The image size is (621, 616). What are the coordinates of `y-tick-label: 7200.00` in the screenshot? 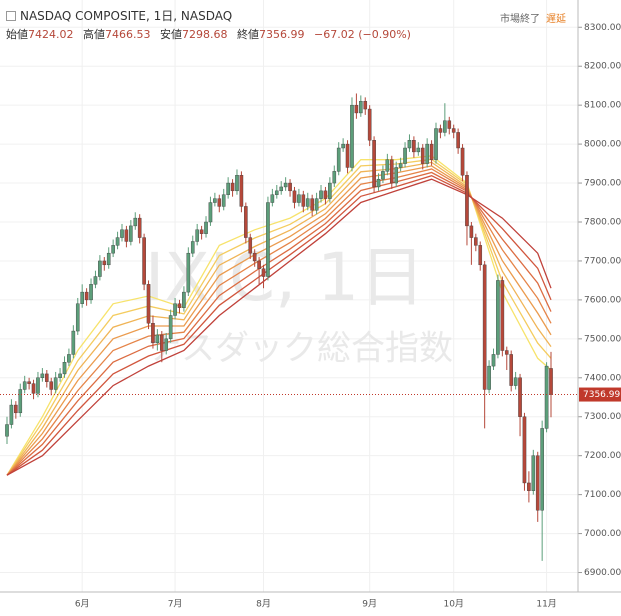 It's located at (602, 456).